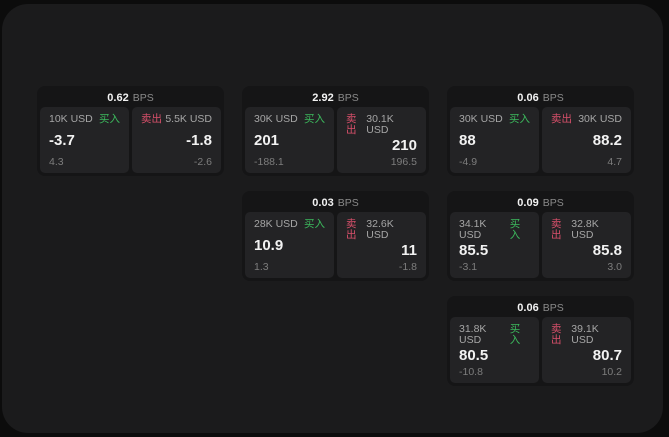  What do you see at coordinates (474, 356) in the screenshot?
I see `buy-price: 80.5` at bounding box center [474, 356].